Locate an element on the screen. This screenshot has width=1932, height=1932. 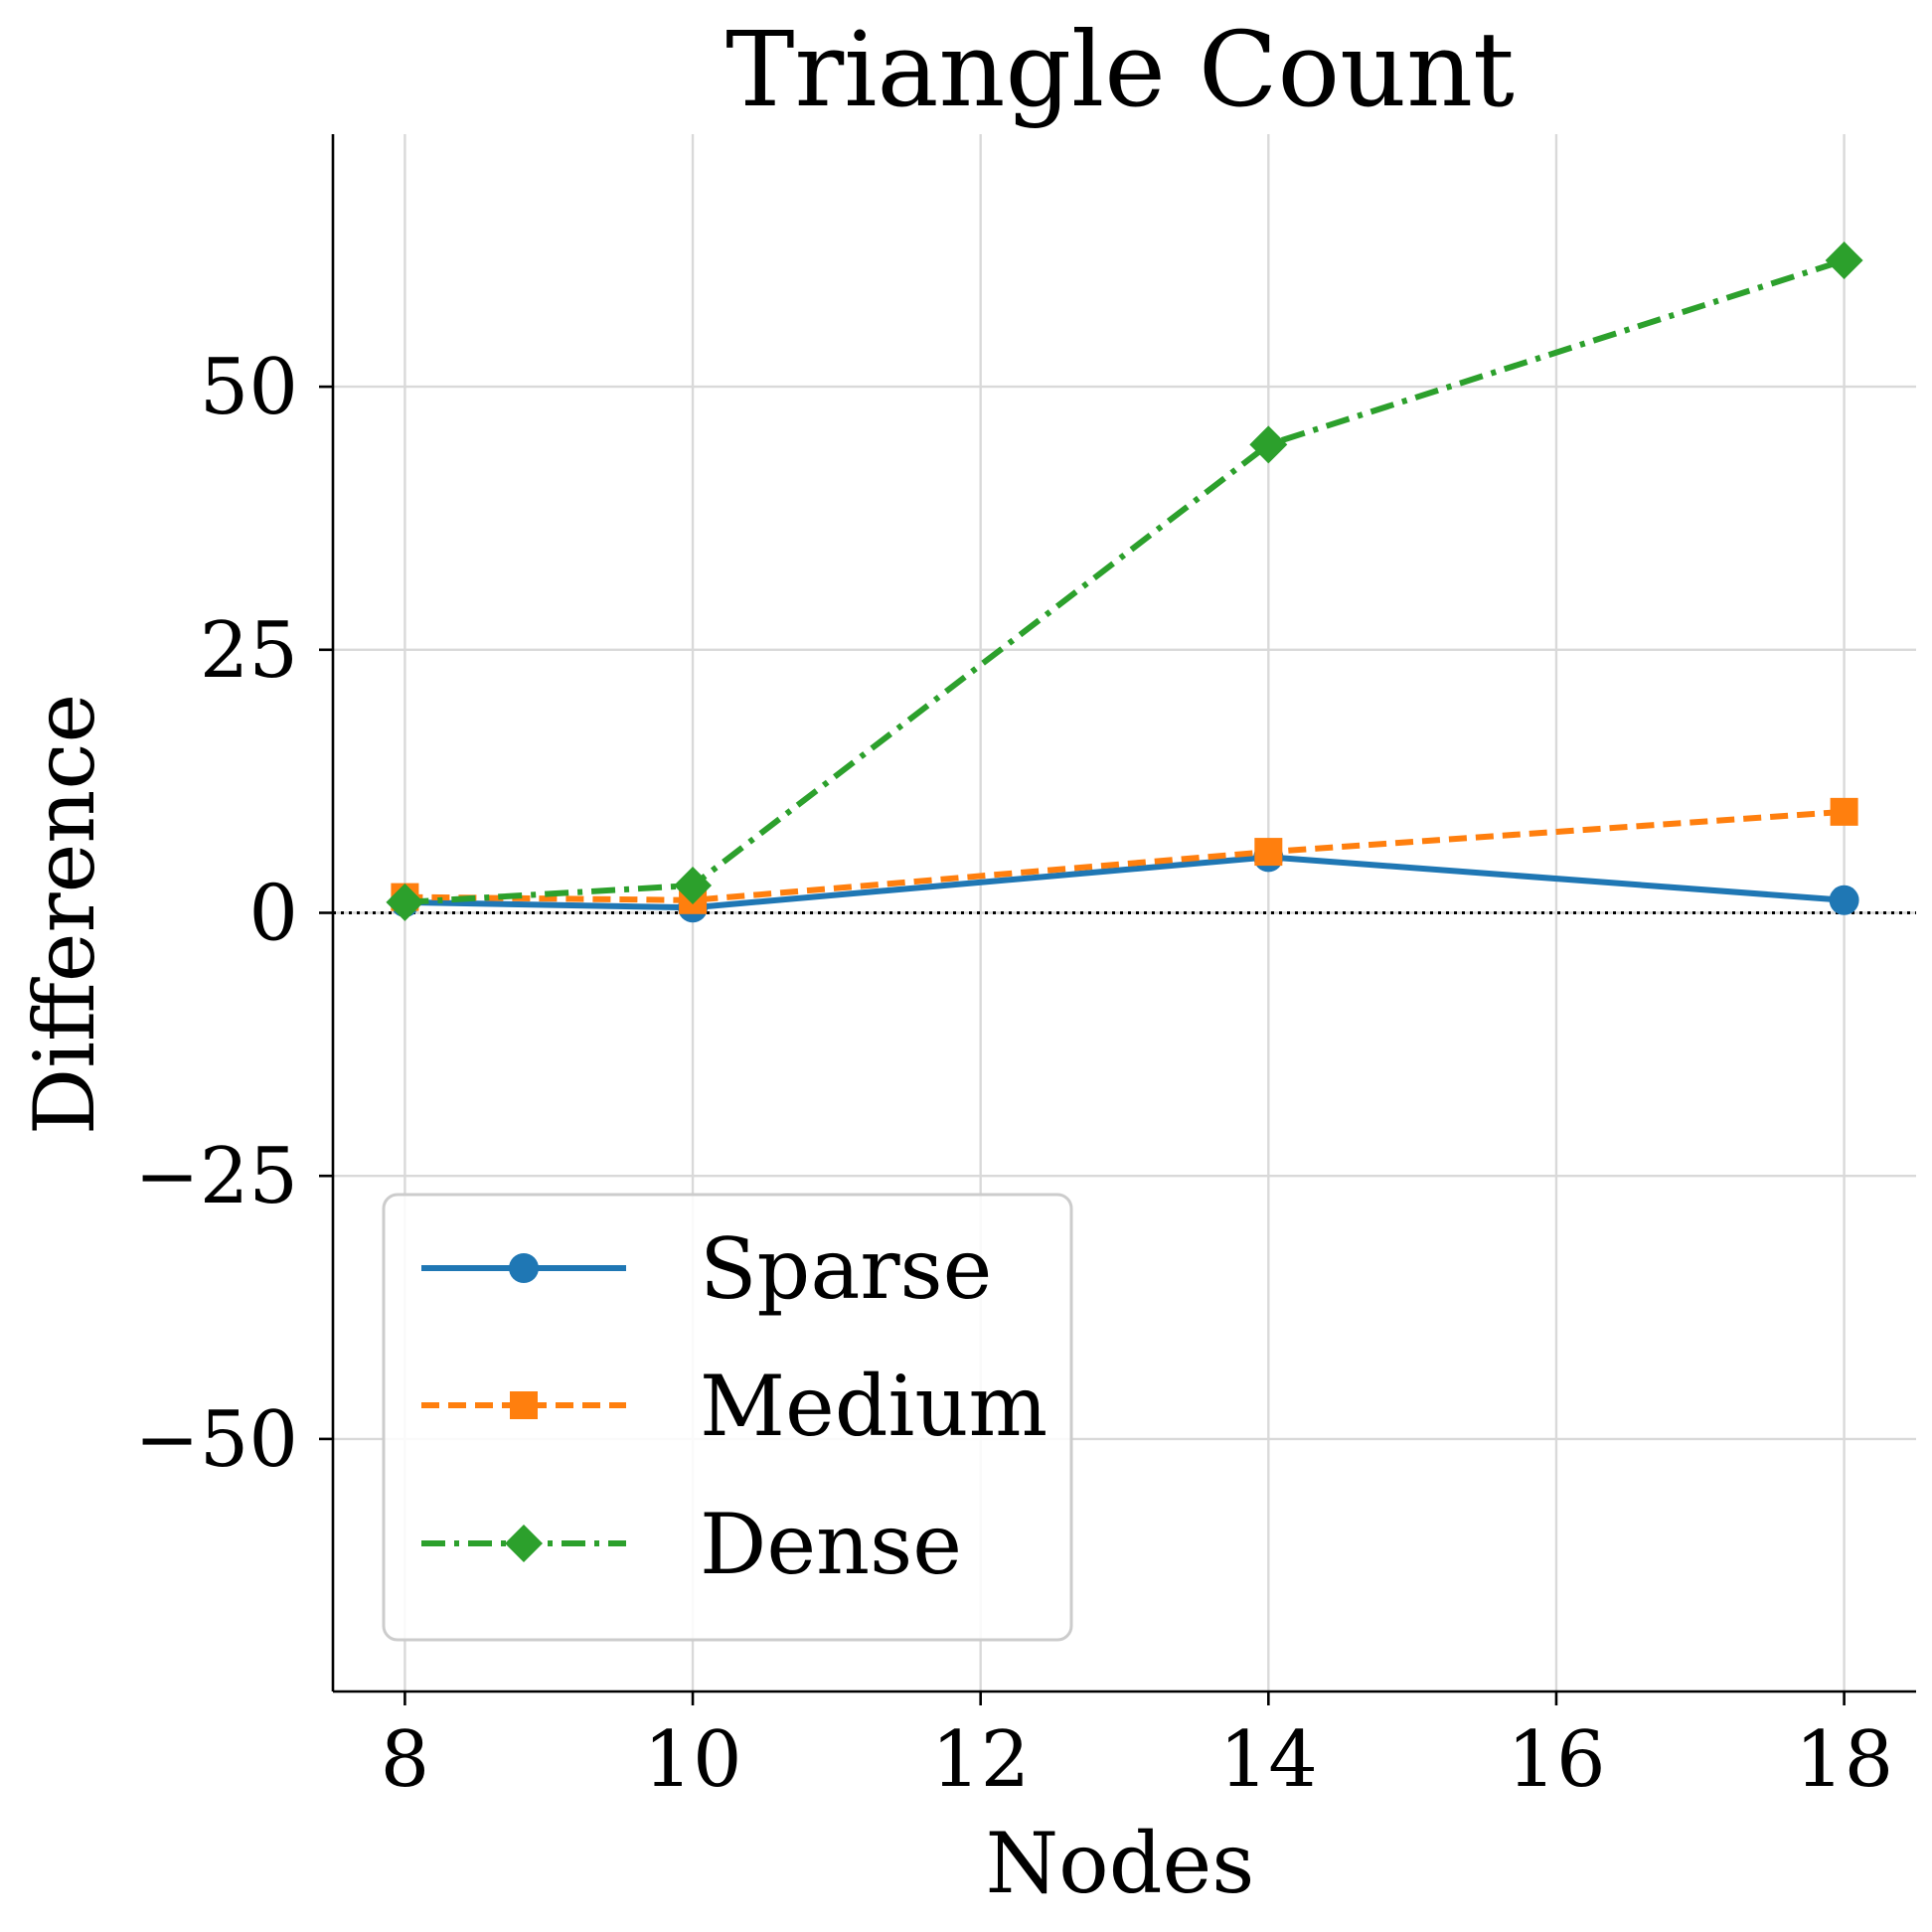
y-axis-ticks: −50 −25 0 25 50 is located at coordinates (233, 914).